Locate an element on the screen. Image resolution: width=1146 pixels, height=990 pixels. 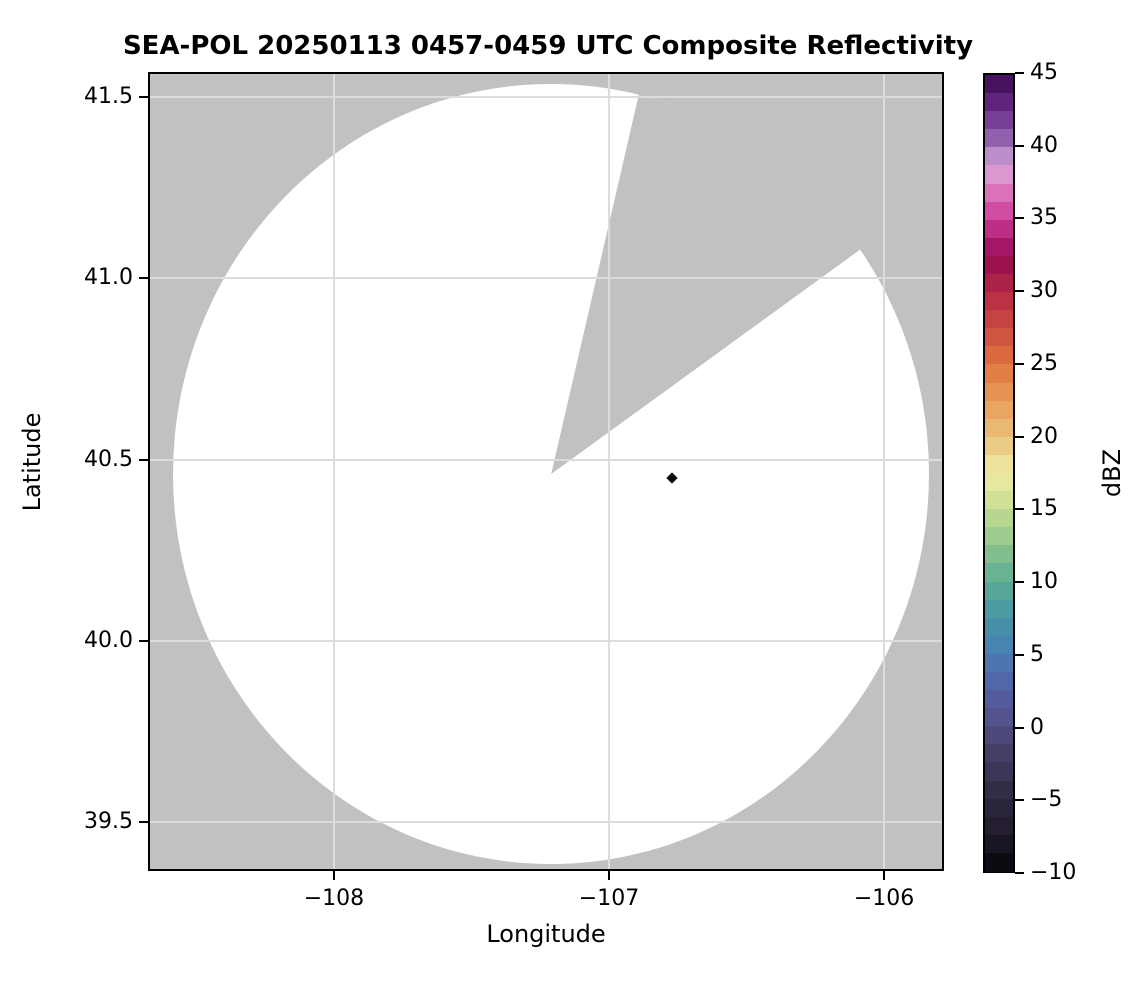
colorbar-tick-label: 0 is located at coordinates (1037, 727).